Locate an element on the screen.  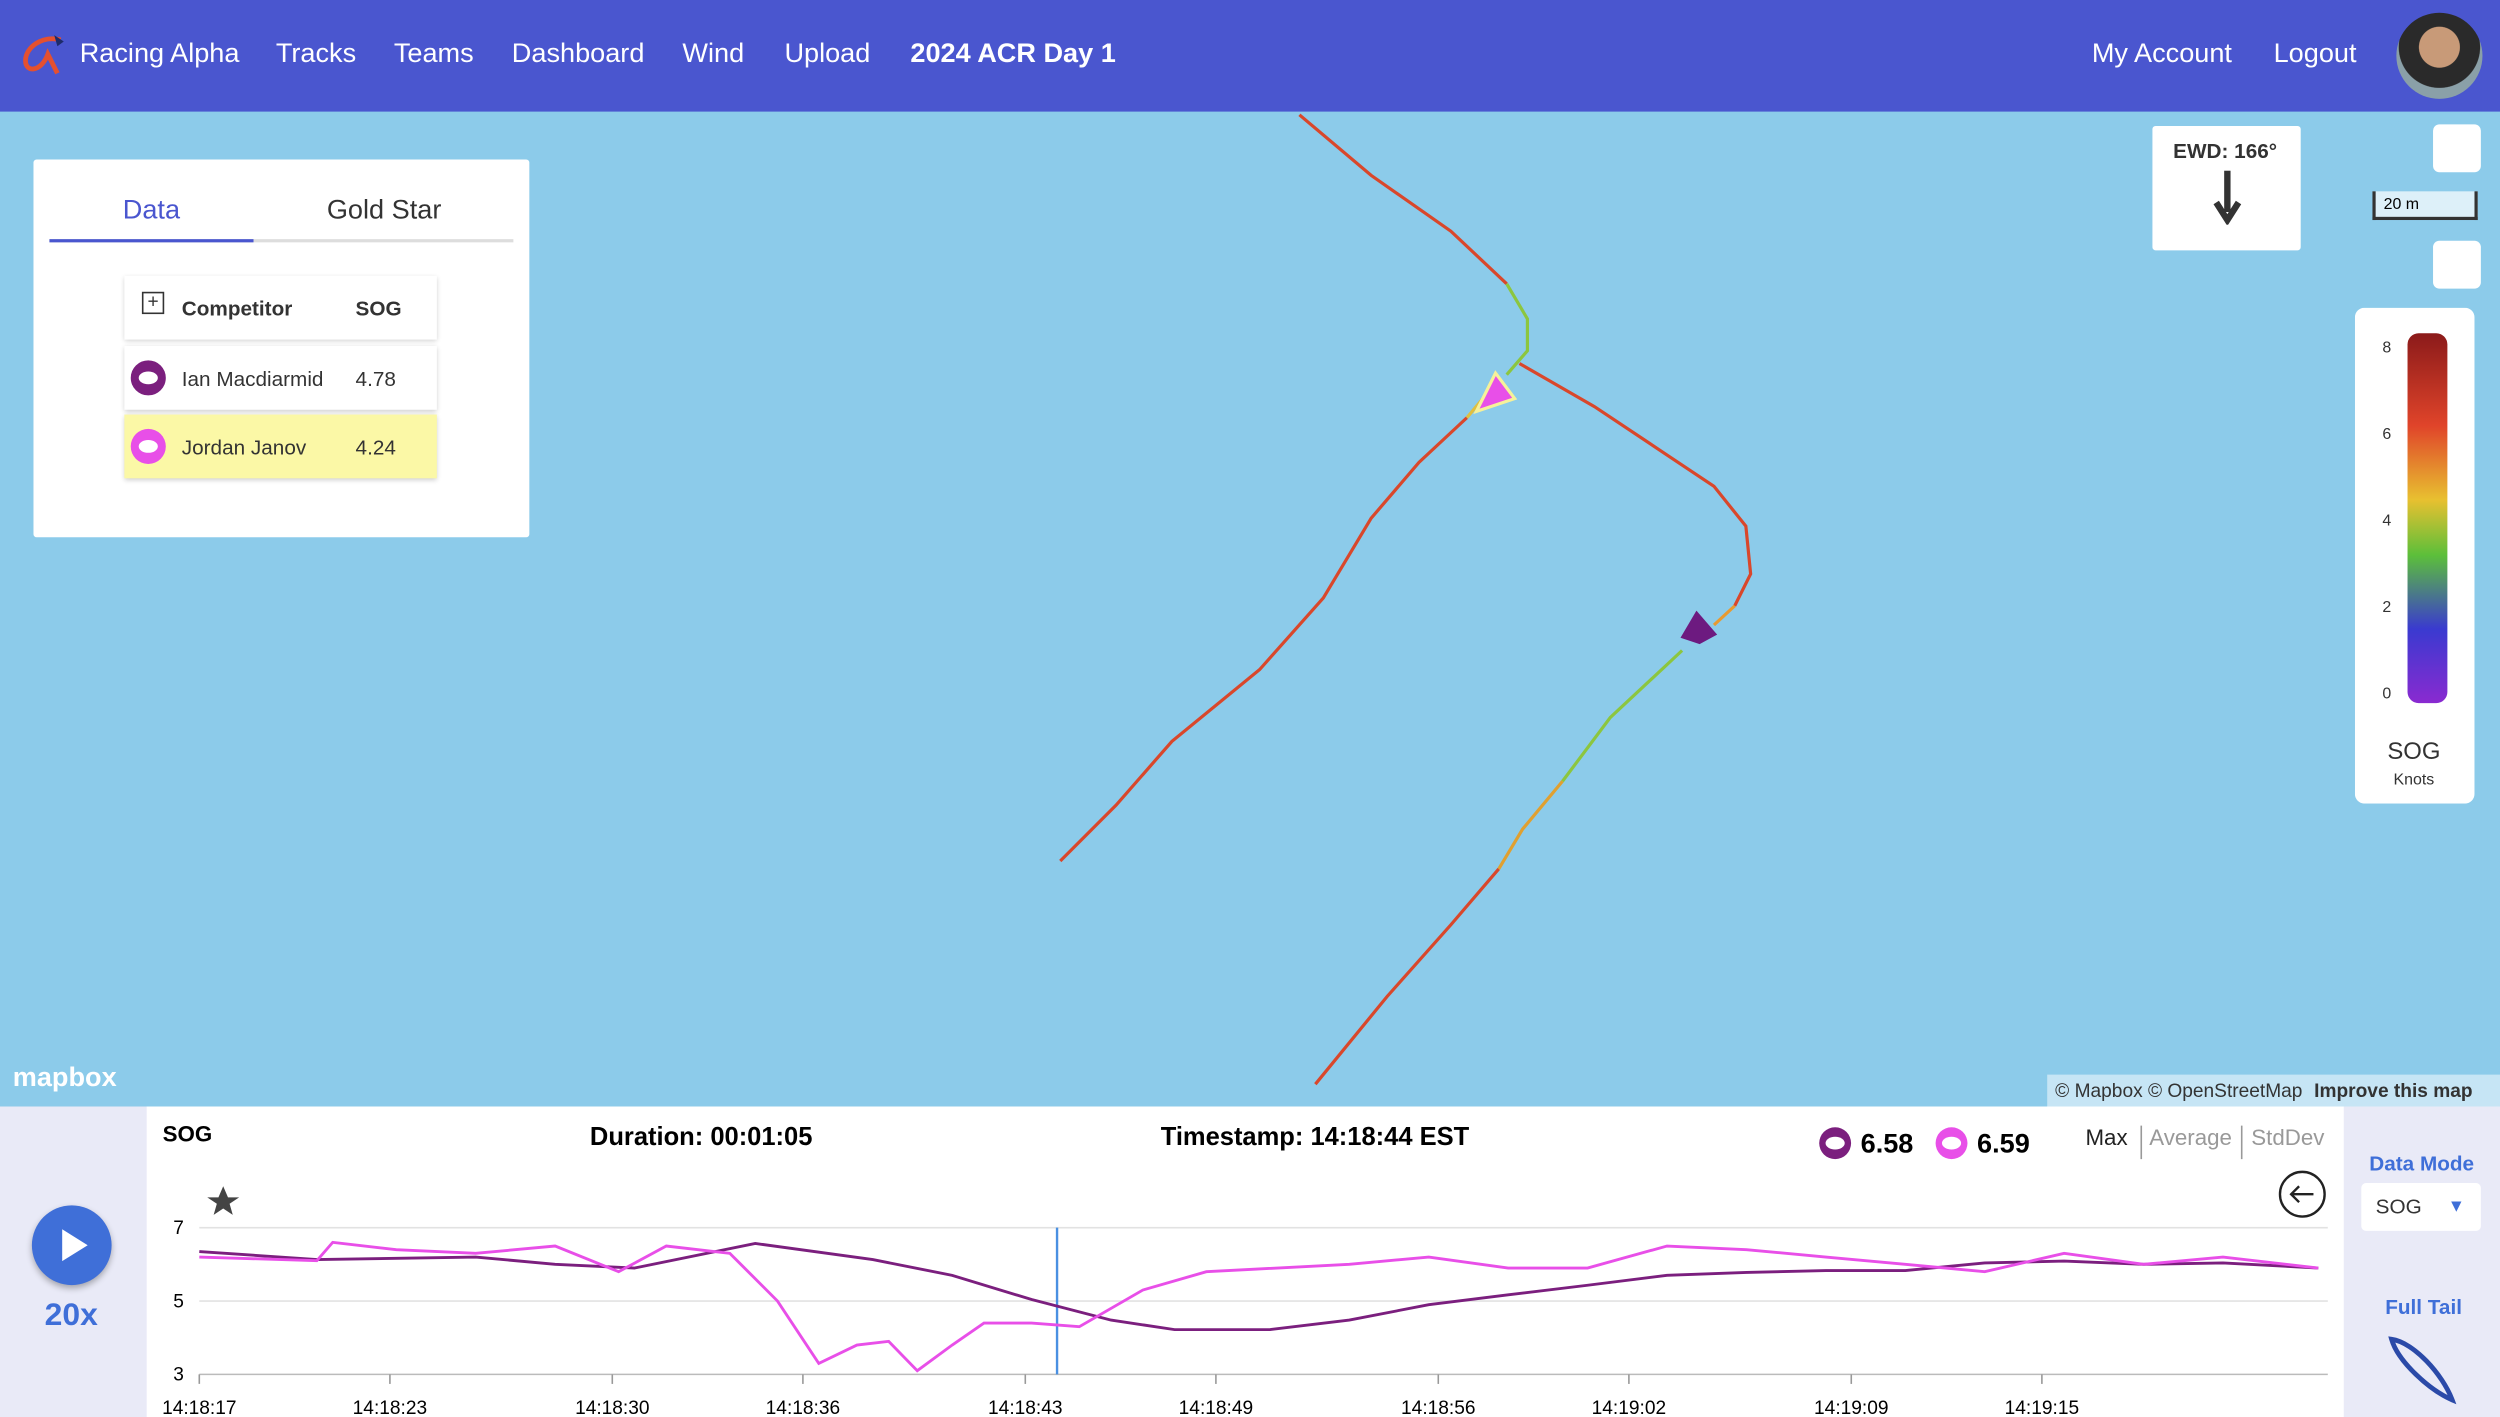
legend-tick-label: 2 is located at coordinates (2386, 607).